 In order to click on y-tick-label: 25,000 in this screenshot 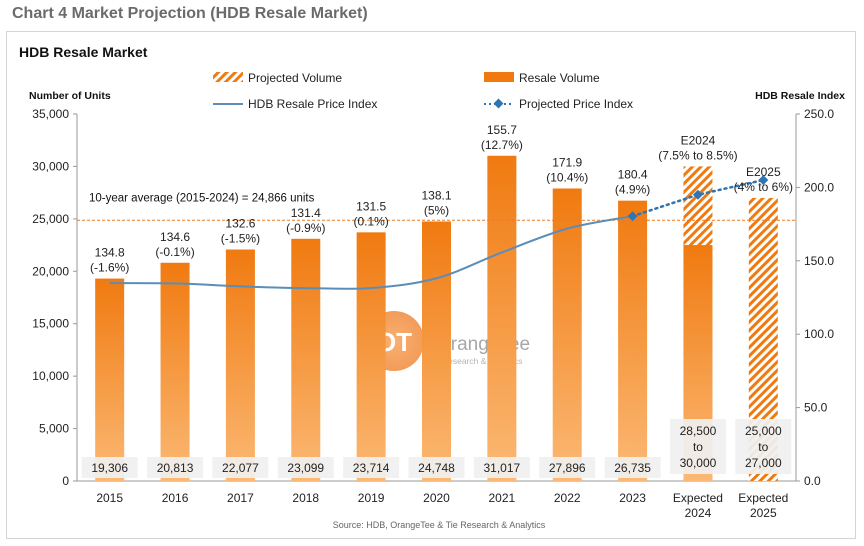, I will do `click(50, 219)`.